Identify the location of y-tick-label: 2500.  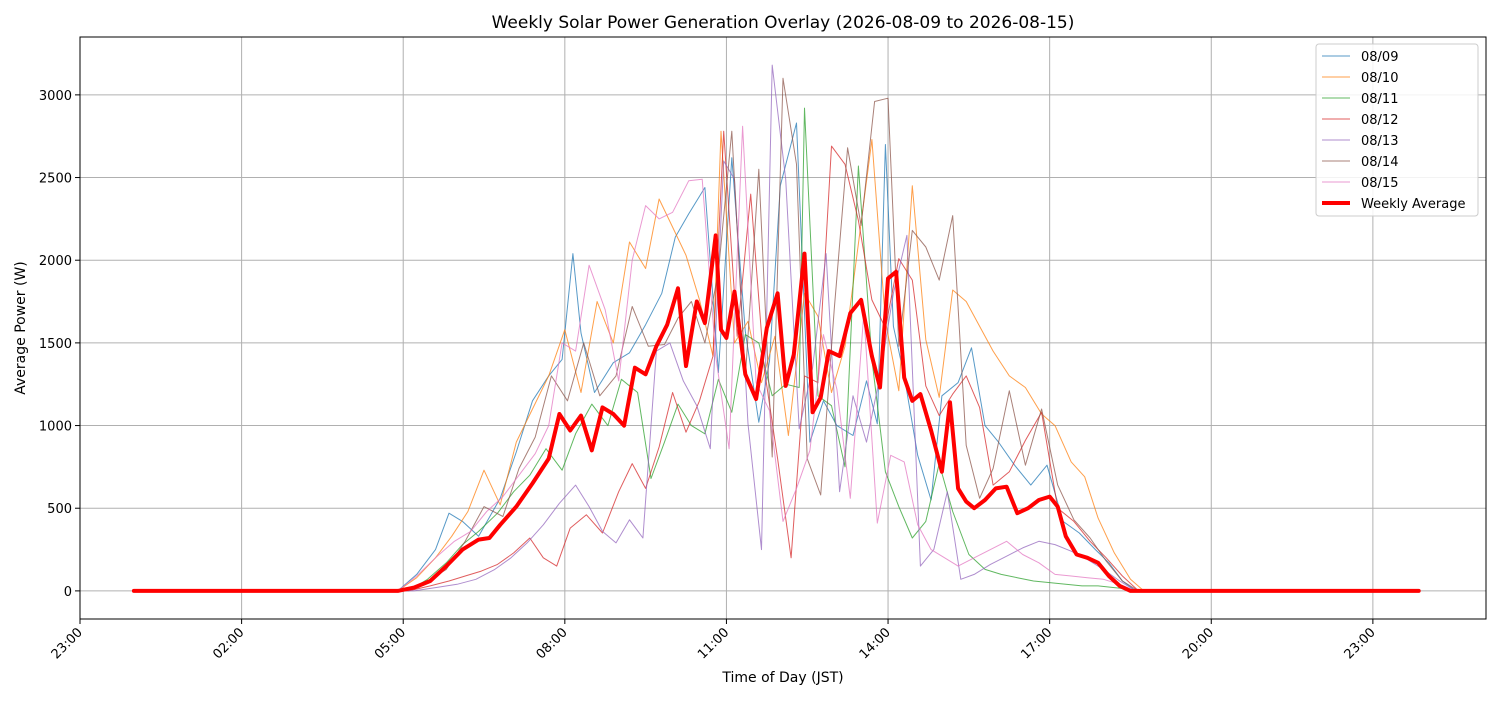
(55, 179).